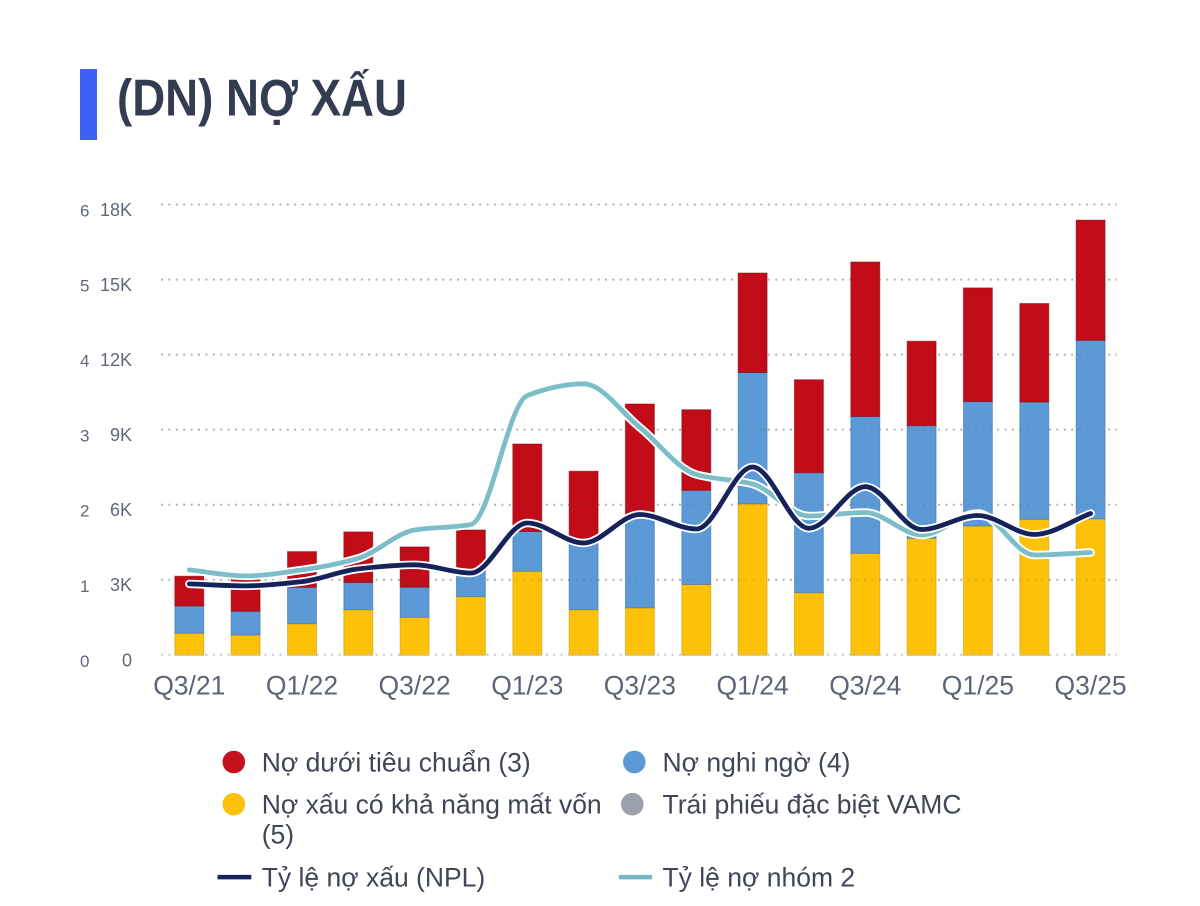  Describe the element at coordinates (278, 835) in the screenshot. I see `svg-text: (5)` at that location.